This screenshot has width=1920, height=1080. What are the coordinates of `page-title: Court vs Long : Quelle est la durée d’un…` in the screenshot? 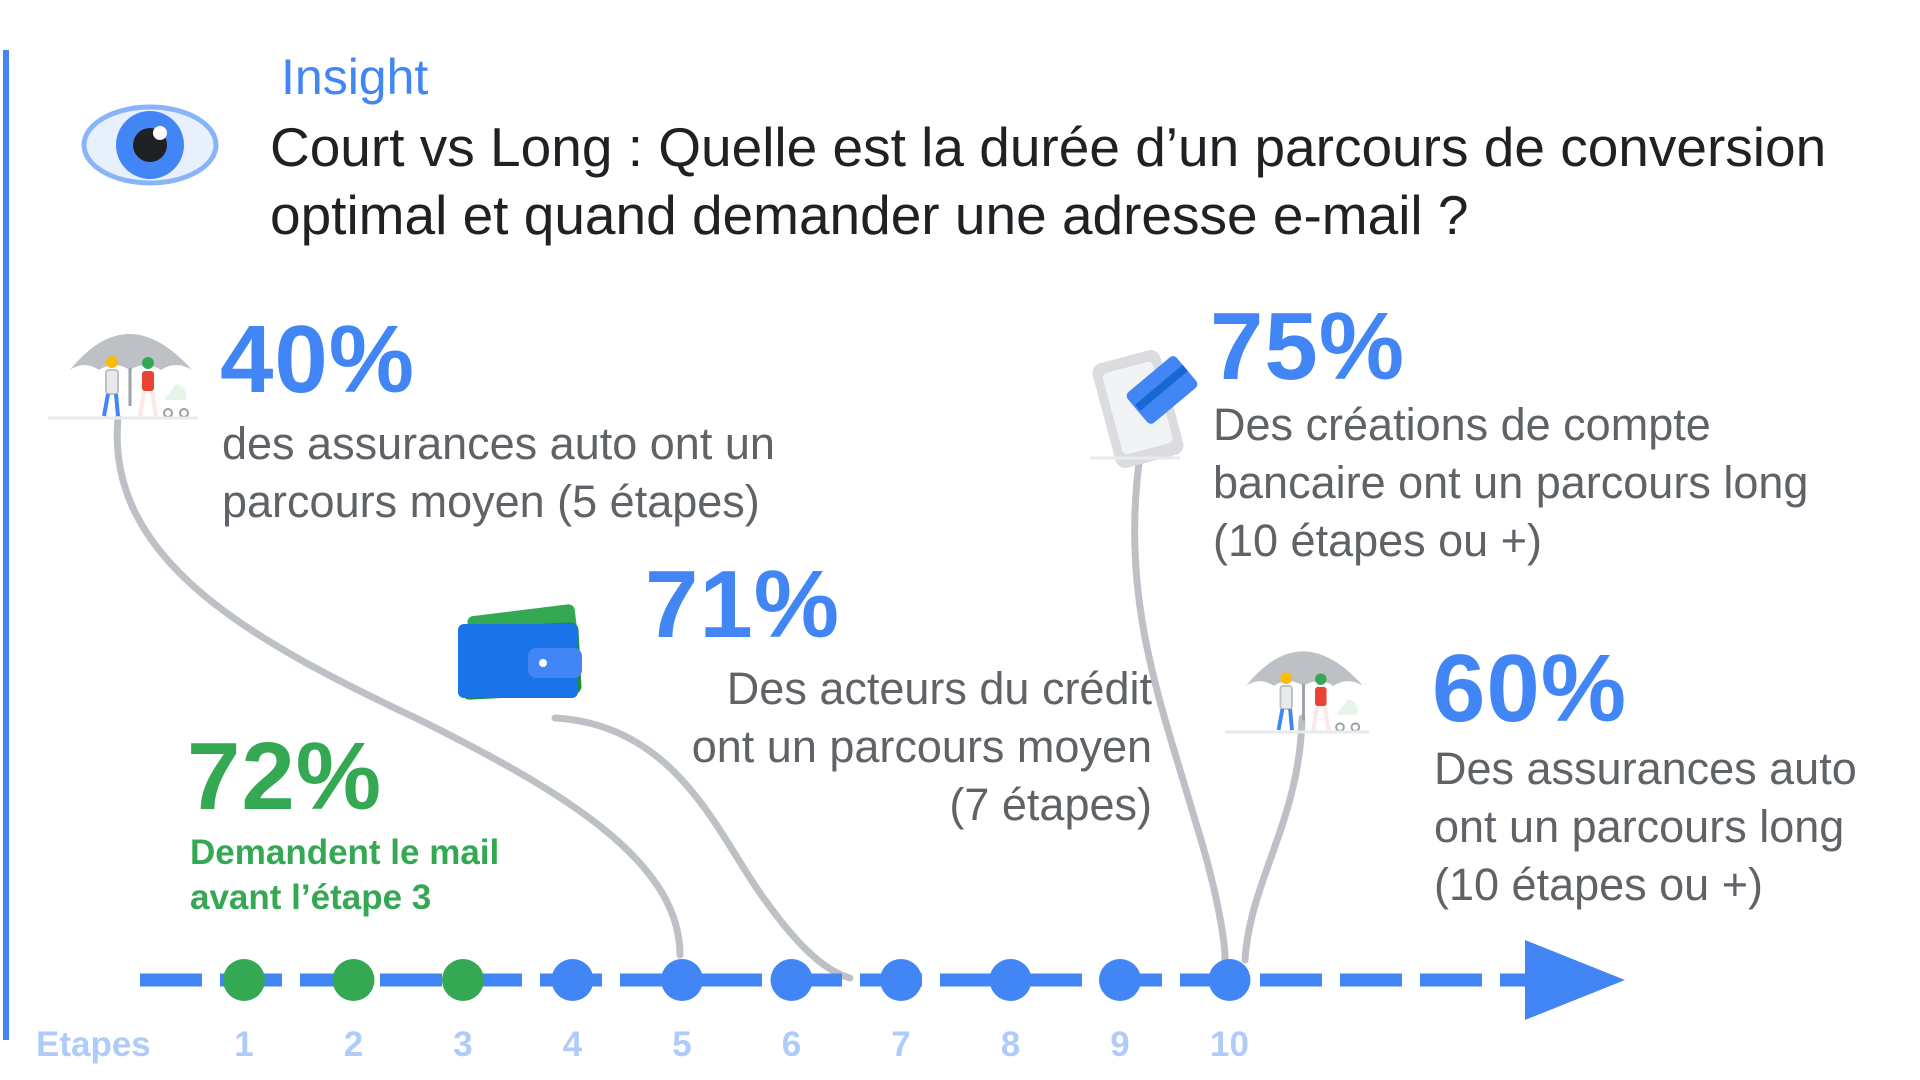 It's located at (1048, 181).